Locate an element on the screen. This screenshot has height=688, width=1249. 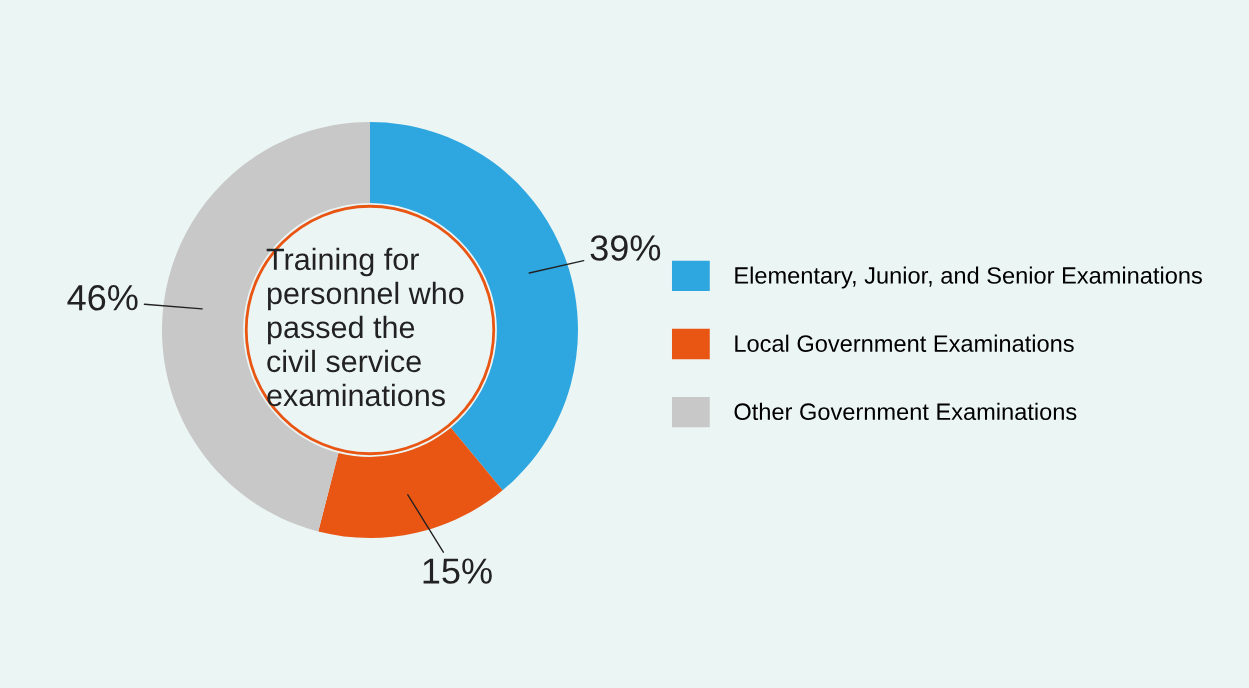
text: Training for personnel who passed the civil service examinations is located at coordinates (365, 327).